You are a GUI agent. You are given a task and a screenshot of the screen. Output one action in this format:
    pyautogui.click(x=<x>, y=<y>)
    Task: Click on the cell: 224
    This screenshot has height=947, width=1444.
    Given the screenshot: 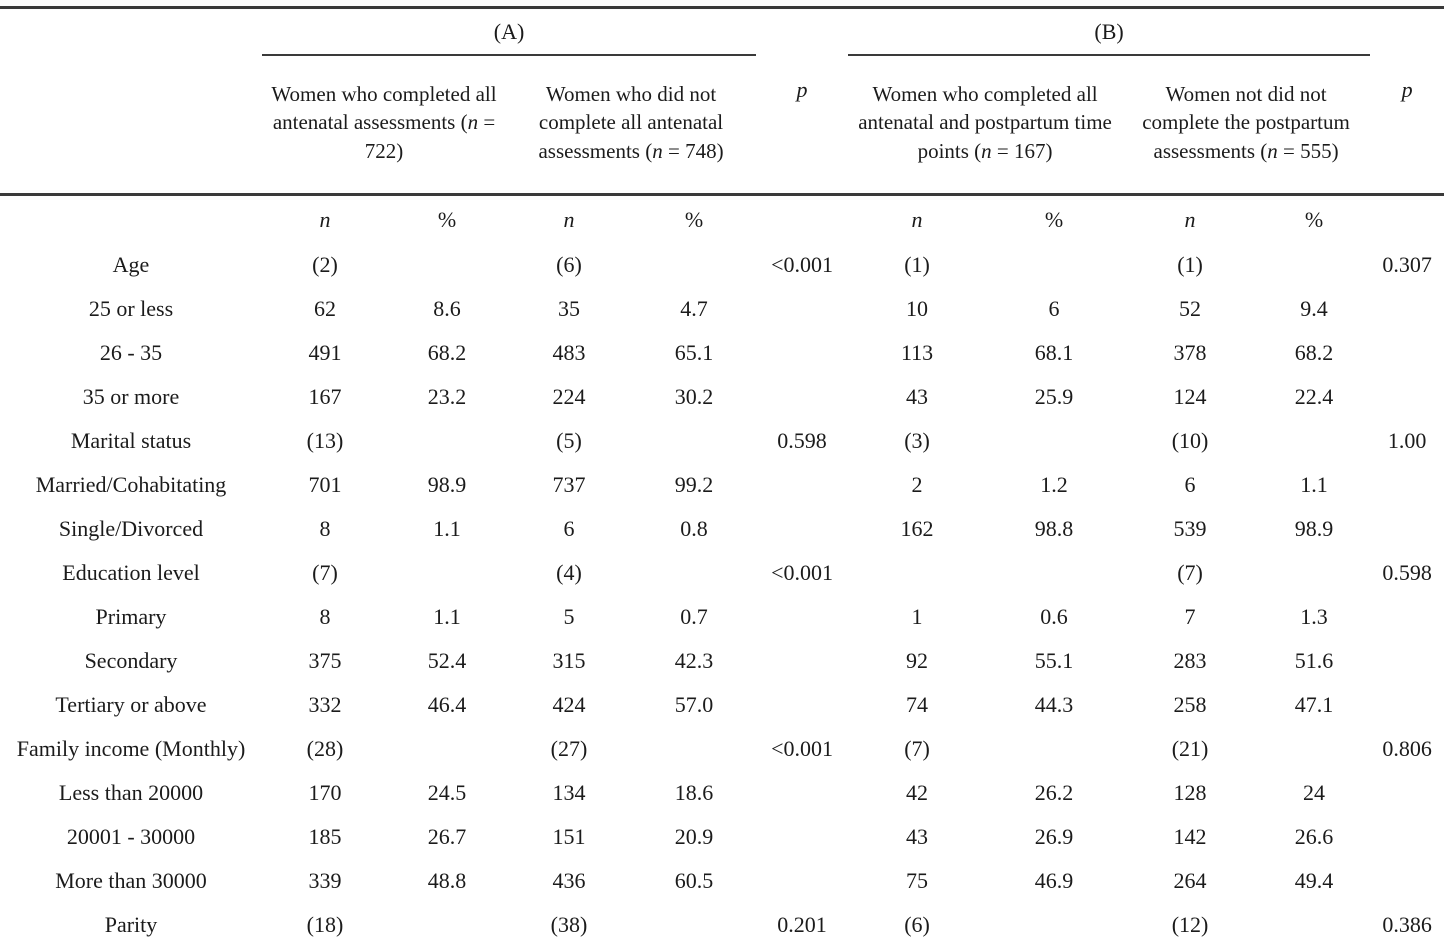 What is the action you would take?
    pyautogui.click(x=569, y=396)
    